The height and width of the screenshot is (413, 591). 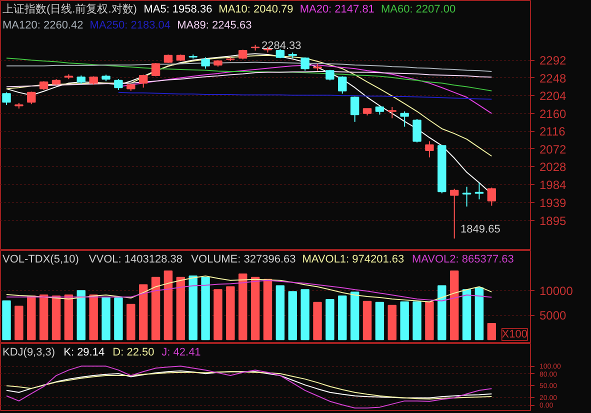 What do you see at coordinates (515, 334) in the screenshot?
I see `y-axis-title: X100` at bounding box center [515, 334].